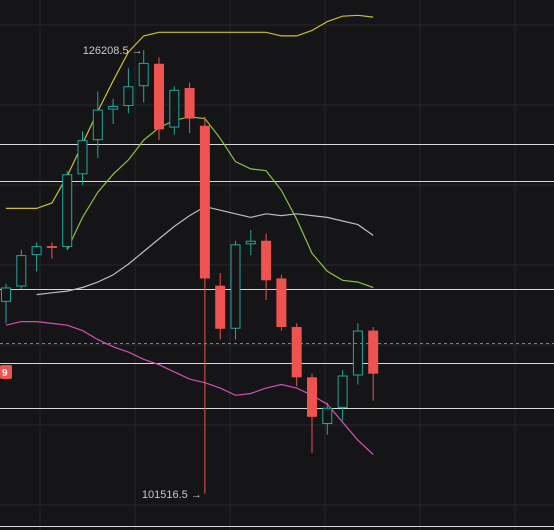 Image resolution: width=554 pixels, height=530 pixels. What do you see at coordinates (113, 51) in the screenshot?
I see `high-price-label: 126208.5 →` at bounding box center [113, 51].